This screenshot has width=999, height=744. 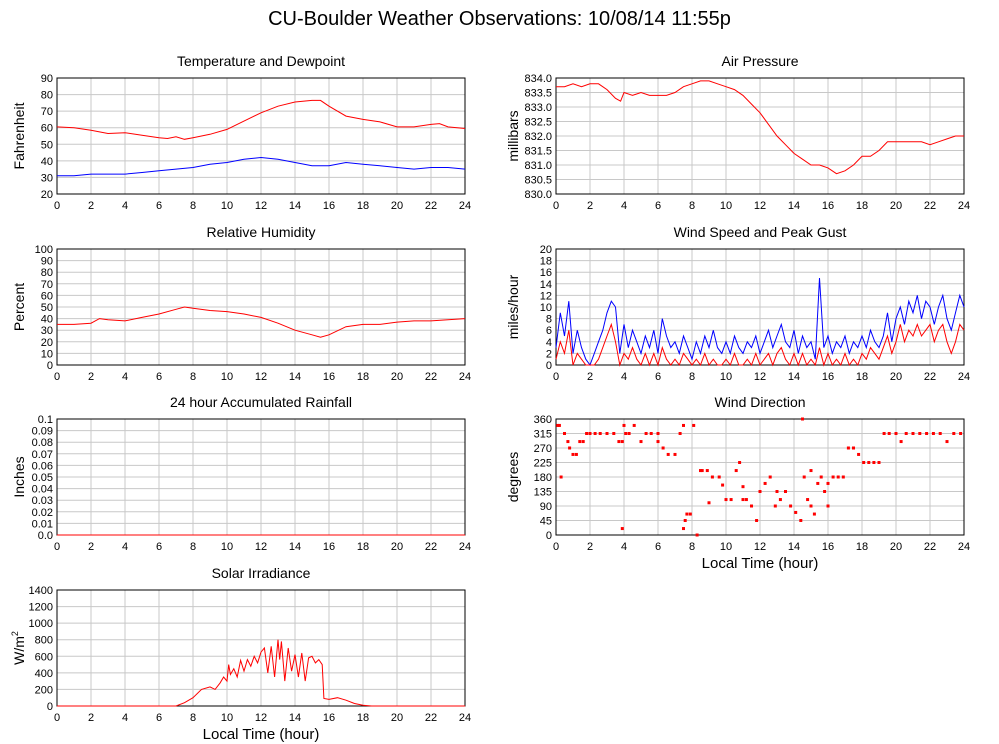 What do you see at coordinates (44, 674) in the screenshot?
I see `y-tick-label: 400` at bounding box center [44, 674].